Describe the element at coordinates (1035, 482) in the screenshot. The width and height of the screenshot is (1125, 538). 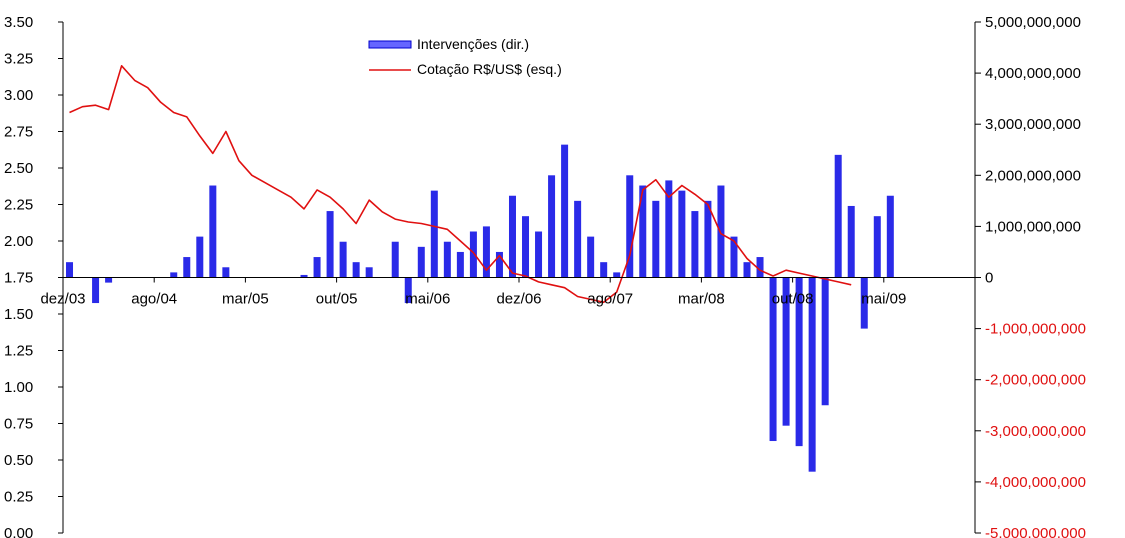
I see `right-tick-label: -4,000,000,000` at that location.